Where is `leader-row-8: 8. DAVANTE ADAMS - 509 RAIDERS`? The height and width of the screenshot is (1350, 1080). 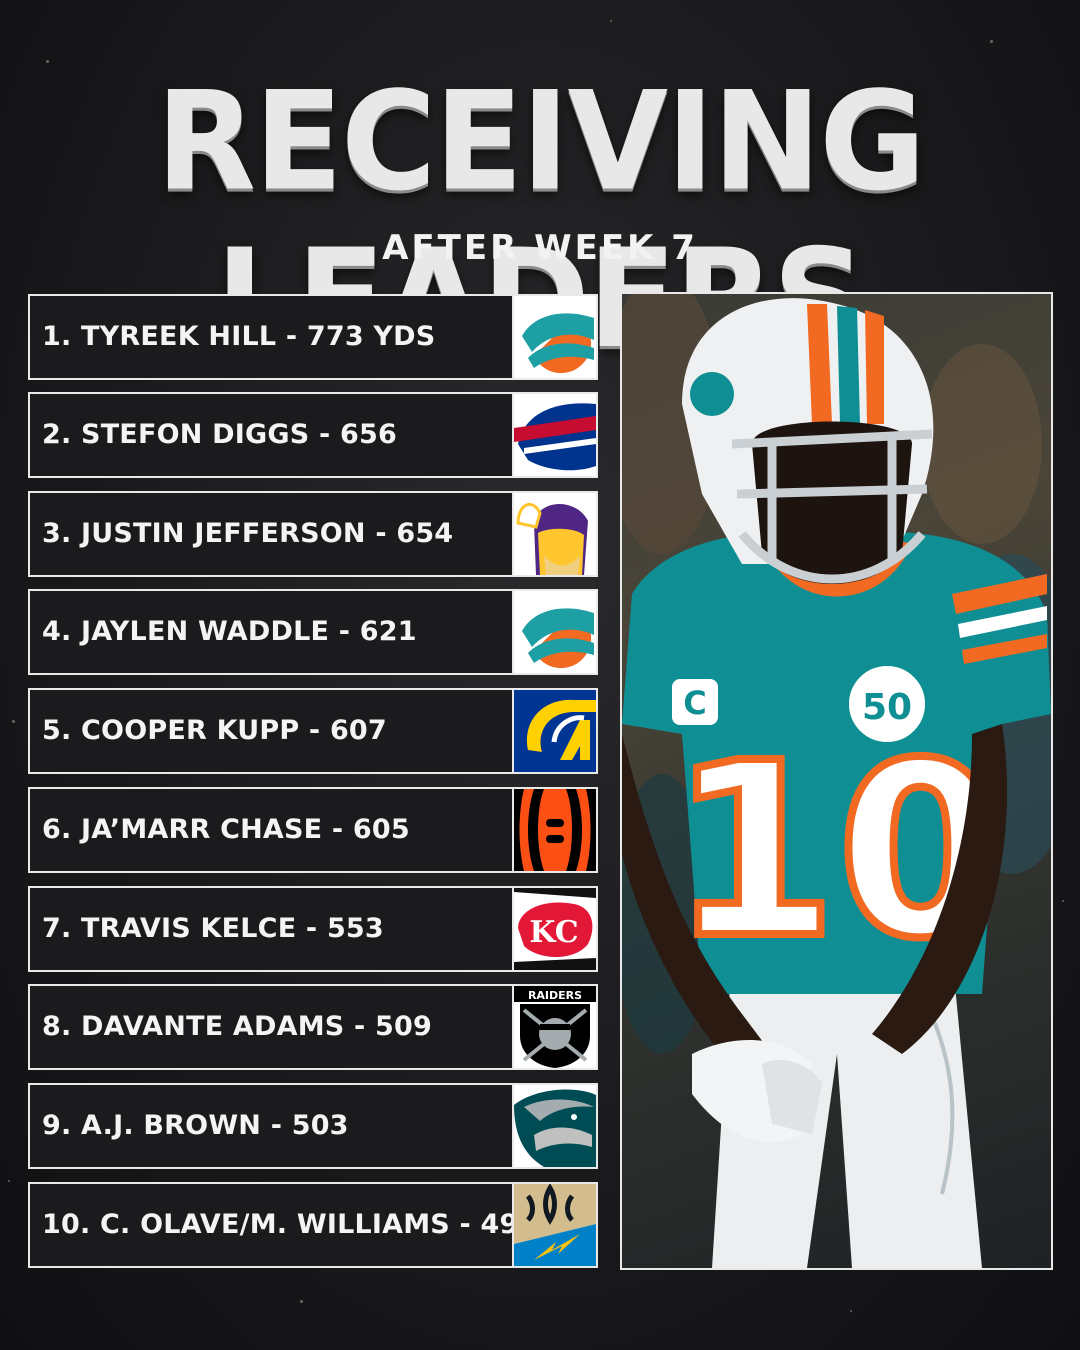 leader-row-8: 8. DAVANTE ADAMS - 509 RAIDERS is located at coordinates (313, 1027).